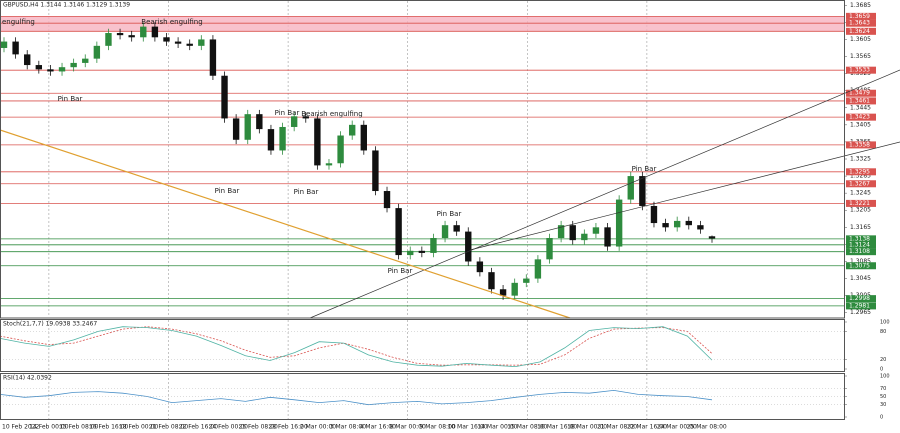 The width and height of the screenshot is (900, 433). What do you see at coordinates (859, 298) in the screenshot?
I see `level-label: 1.2998` at bounding box center [859, 298].